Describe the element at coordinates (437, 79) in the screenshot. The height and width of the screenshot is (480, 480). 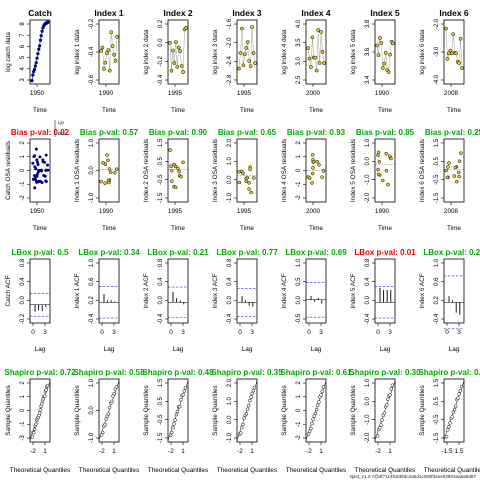
I see `panel-7-ytick-label: -4.0` at that location.